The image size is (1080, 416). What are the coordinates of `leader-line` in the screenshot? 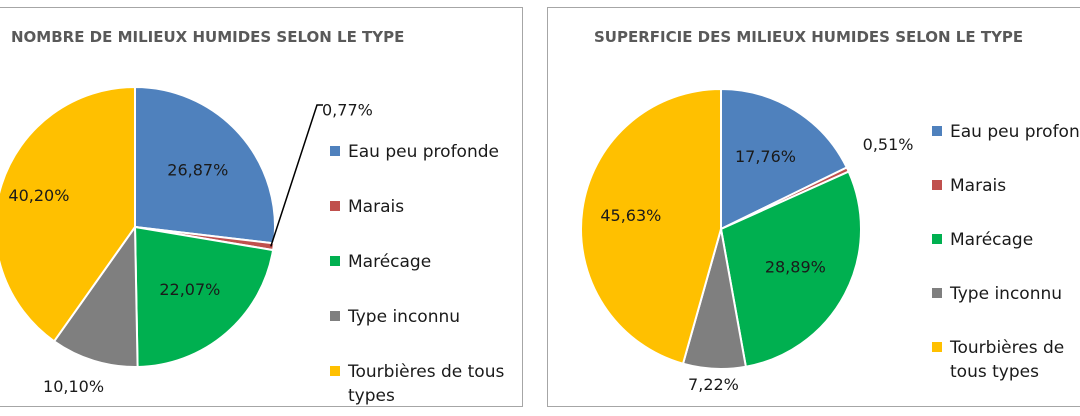 It's located at (296, 175).